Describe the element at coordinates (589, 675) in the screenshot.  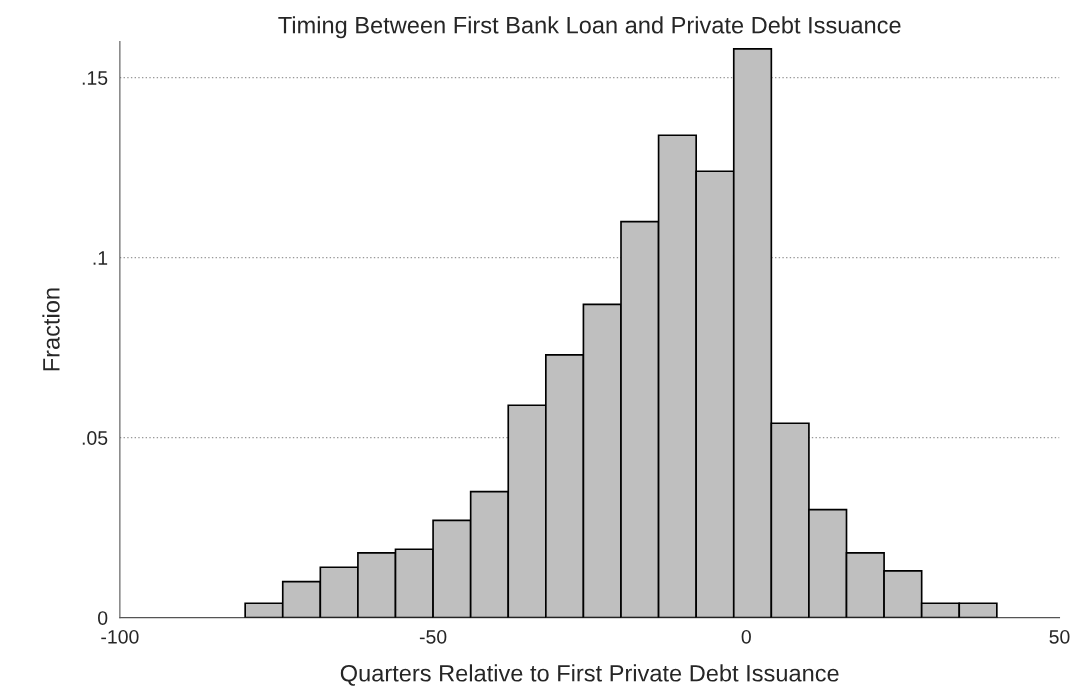
I see `x-axis-title: Quarters Relative to First Private Debt Issuance` at that location.